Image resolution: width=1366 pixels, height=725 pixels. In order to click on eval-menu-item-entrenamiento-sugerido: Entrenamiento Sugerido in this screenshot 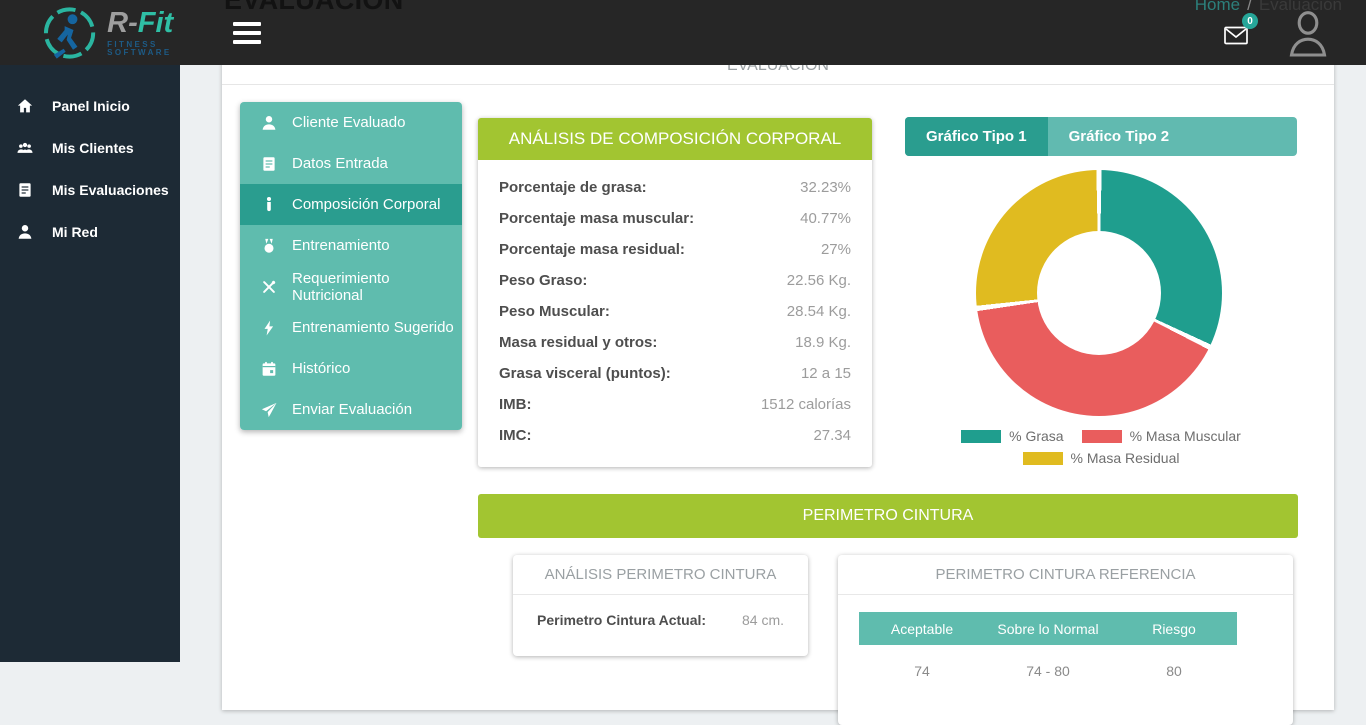, I will do `click(351, 327)`.